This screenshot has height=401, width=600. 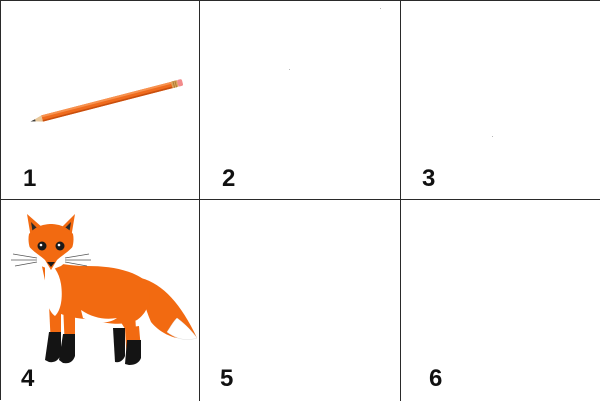 What do you see at coordinates (436, 378) in the screenshot?
I see `cell-number: 6` at bounding box center [436, 378].